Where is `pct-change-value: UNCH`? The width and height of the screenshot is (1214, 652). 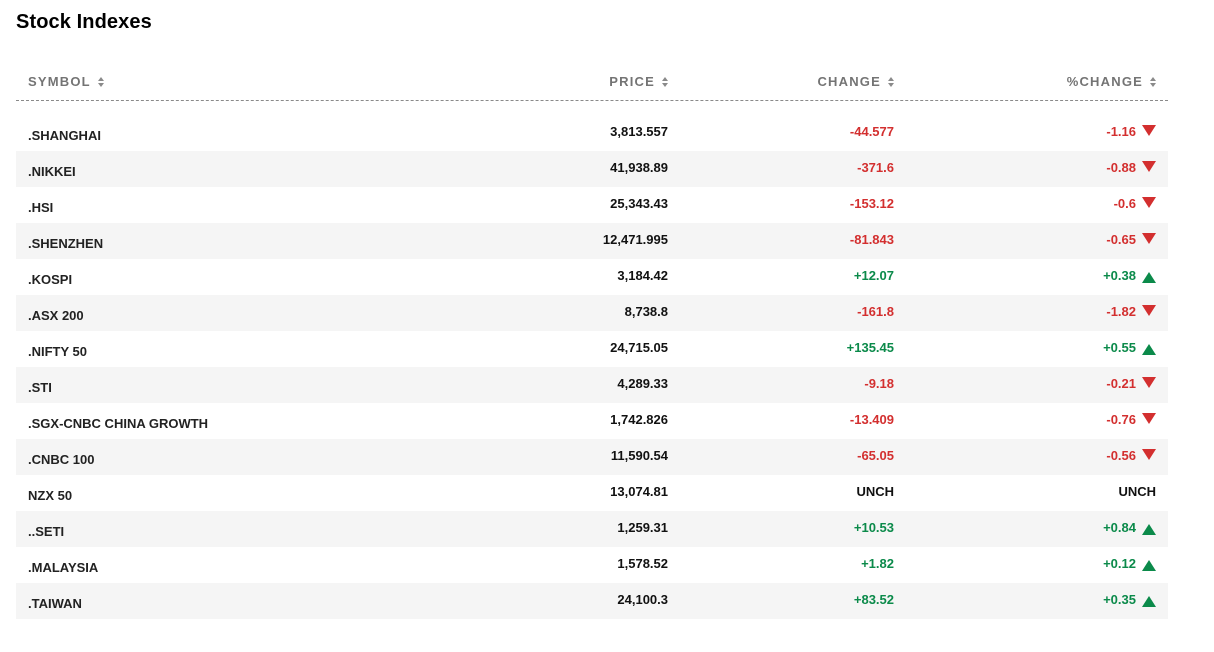
pct-change-value: UNCH is located at coordinates (1137, 491).